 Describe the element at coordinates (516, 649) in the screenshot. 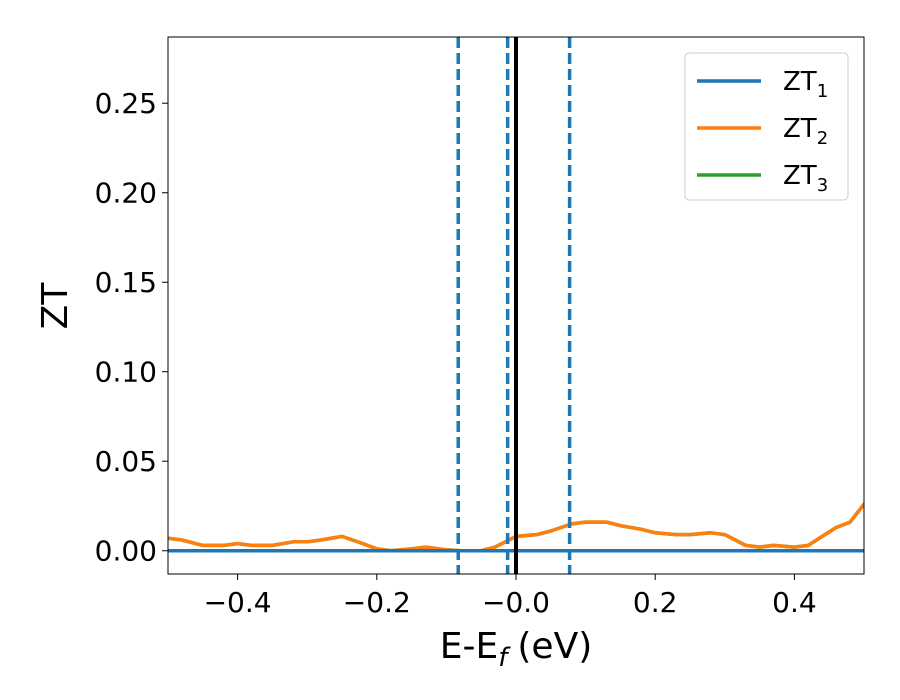

I see `x-axis-label: E-Ef (eV)` at that location.